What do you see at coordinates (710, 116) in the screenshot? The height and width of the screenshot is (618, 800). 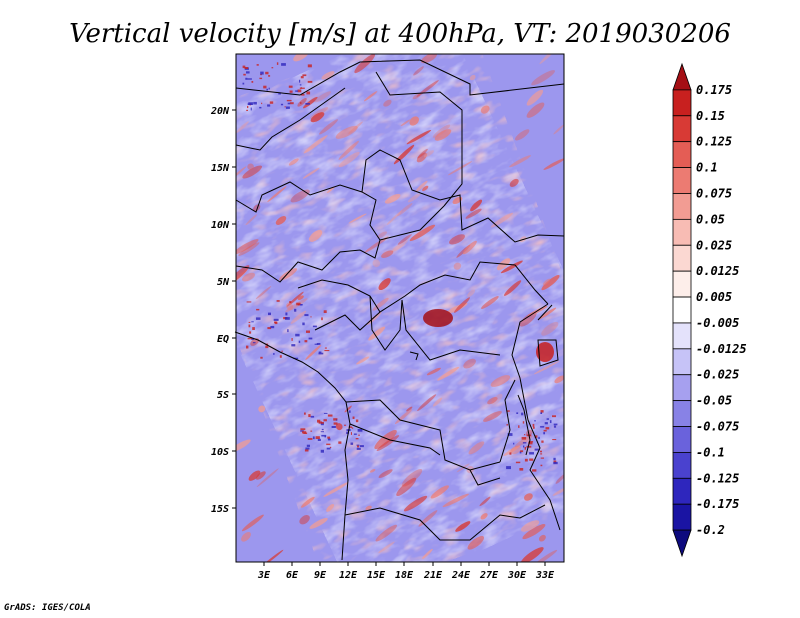 I see `colorbar-label: 0.15` at bounding box center [710, 116].